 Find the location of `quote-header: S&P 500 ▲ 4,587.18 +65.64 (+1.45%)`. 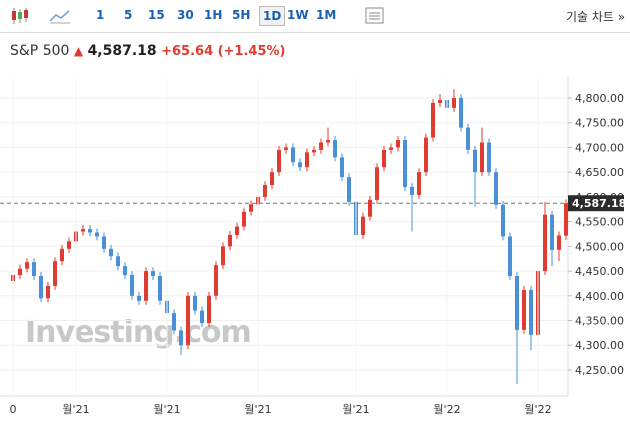

quote-header: S&P 500 ▲ 4,587.18 +65.64 (+1.45%) is located at coordinates (147, 51).